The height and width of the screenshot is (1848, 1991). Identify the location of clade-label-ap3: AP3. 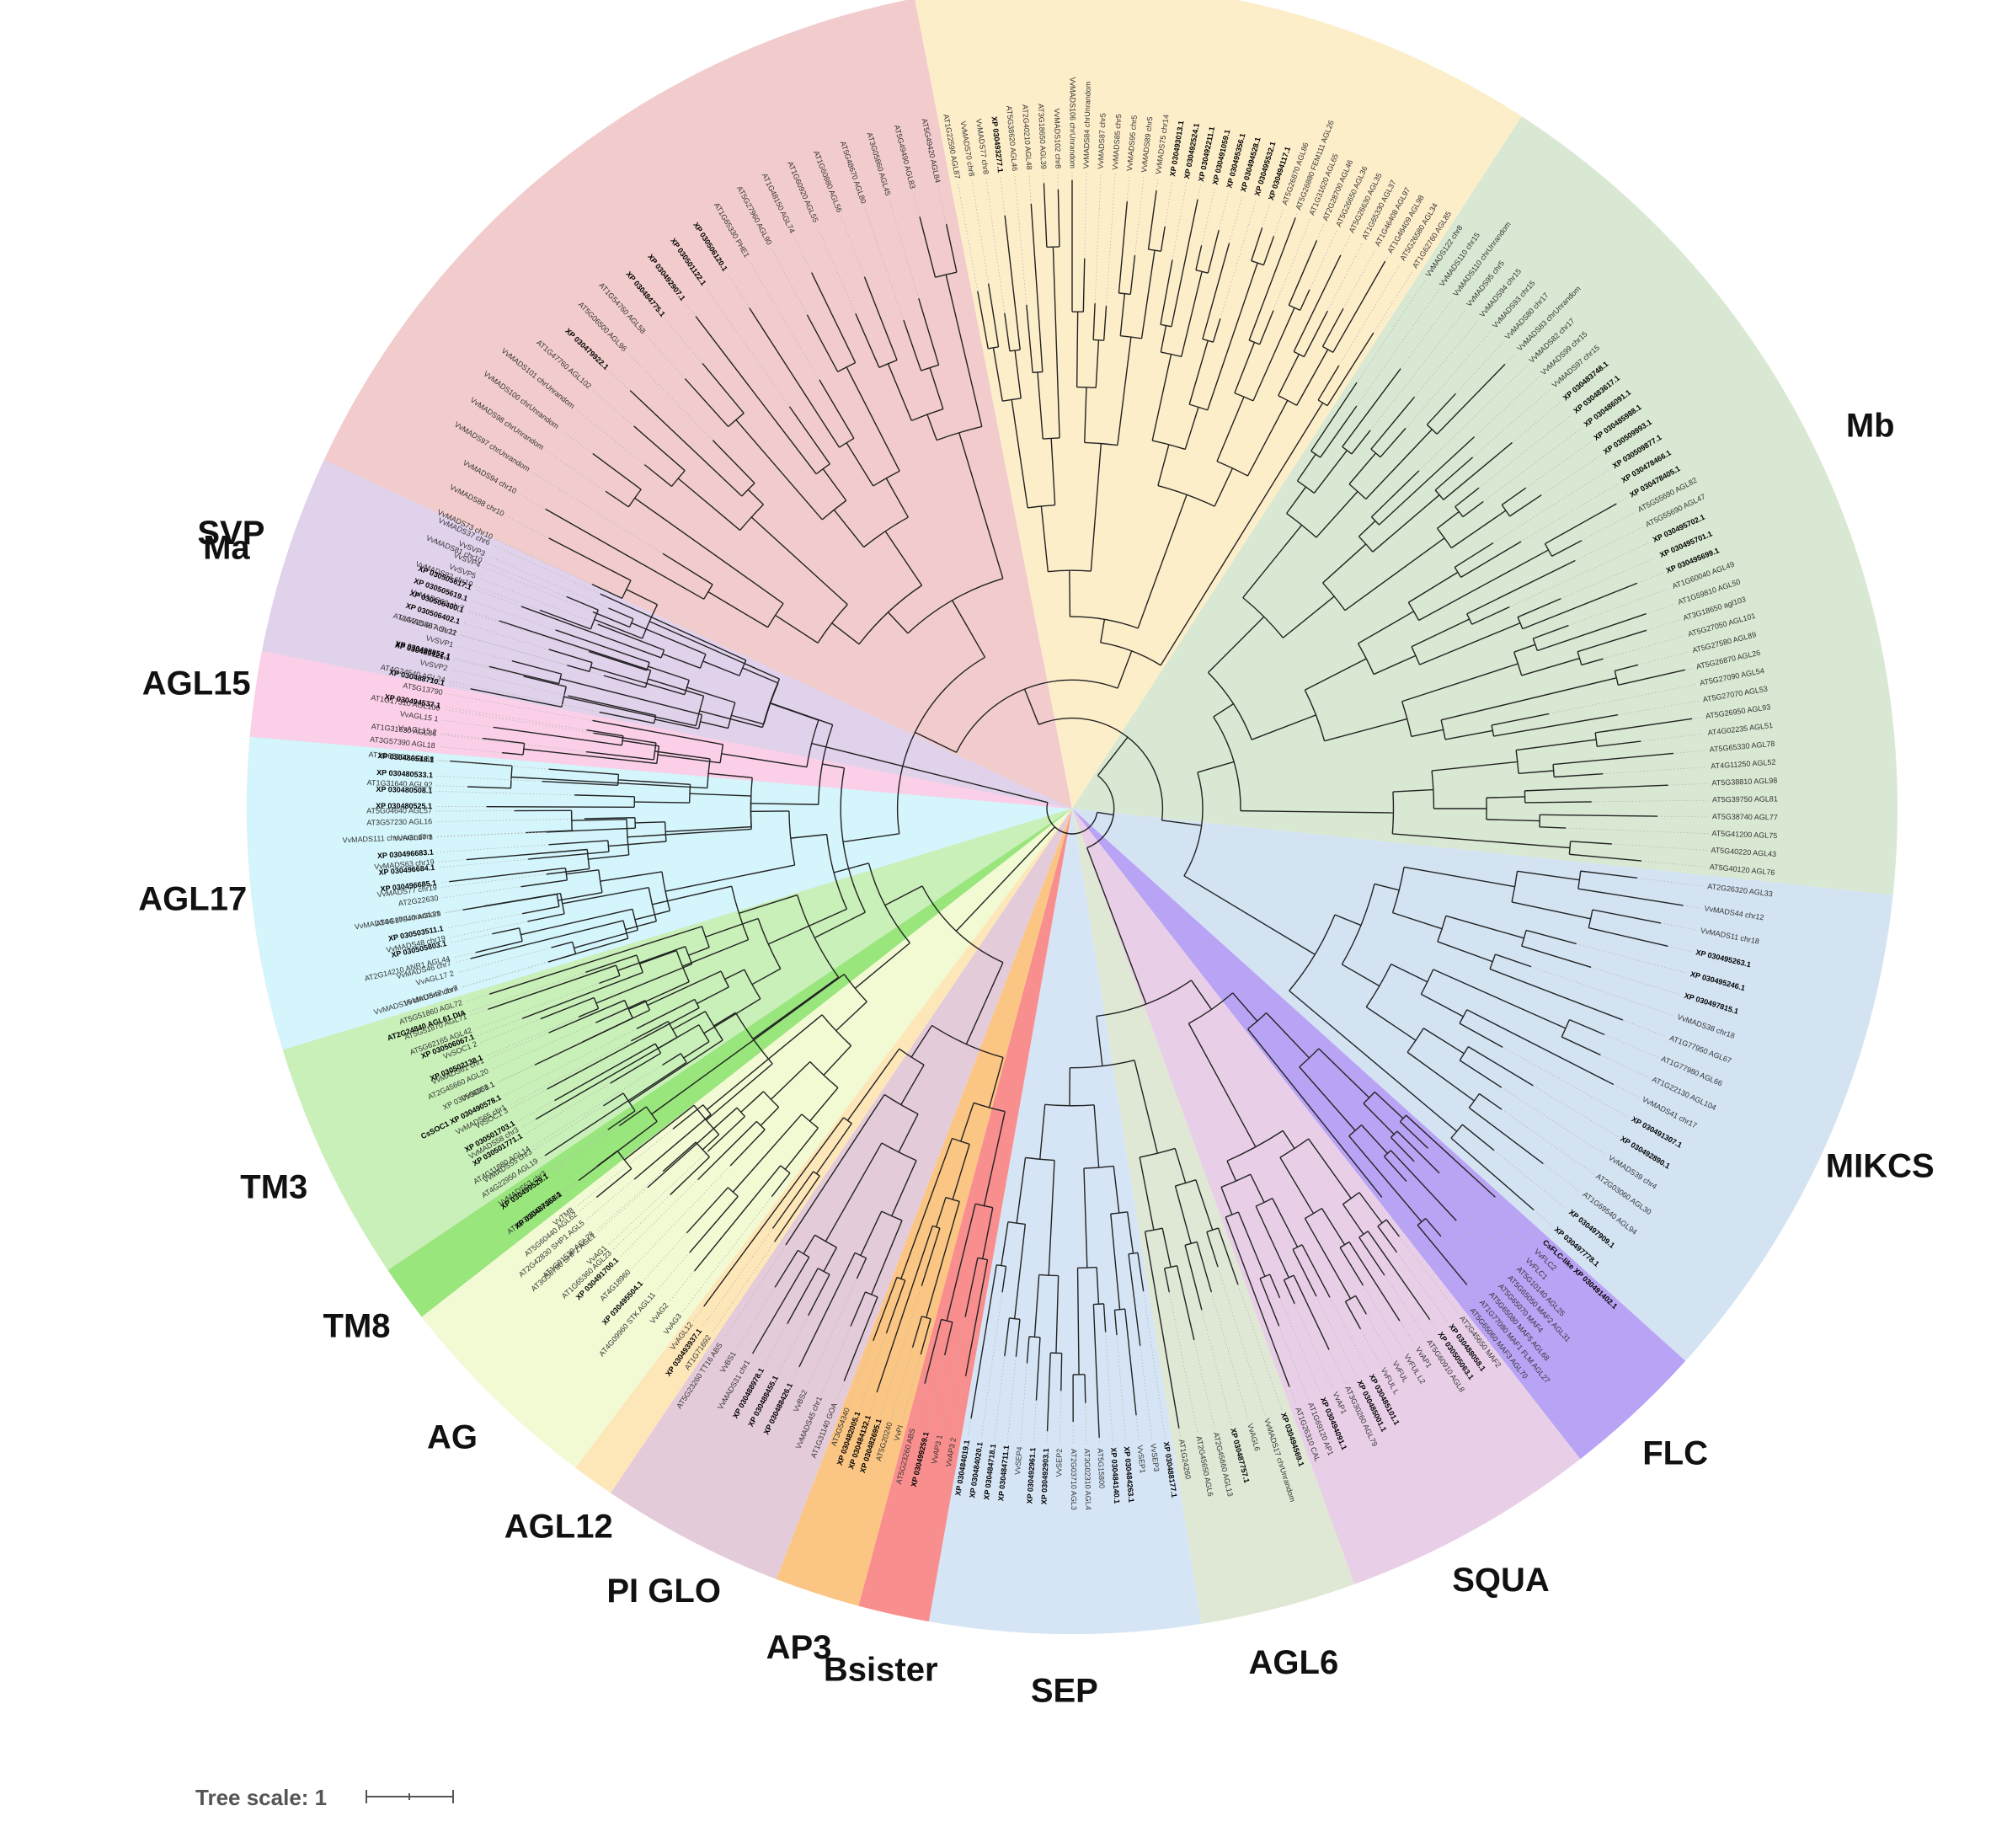
(799, 1647).